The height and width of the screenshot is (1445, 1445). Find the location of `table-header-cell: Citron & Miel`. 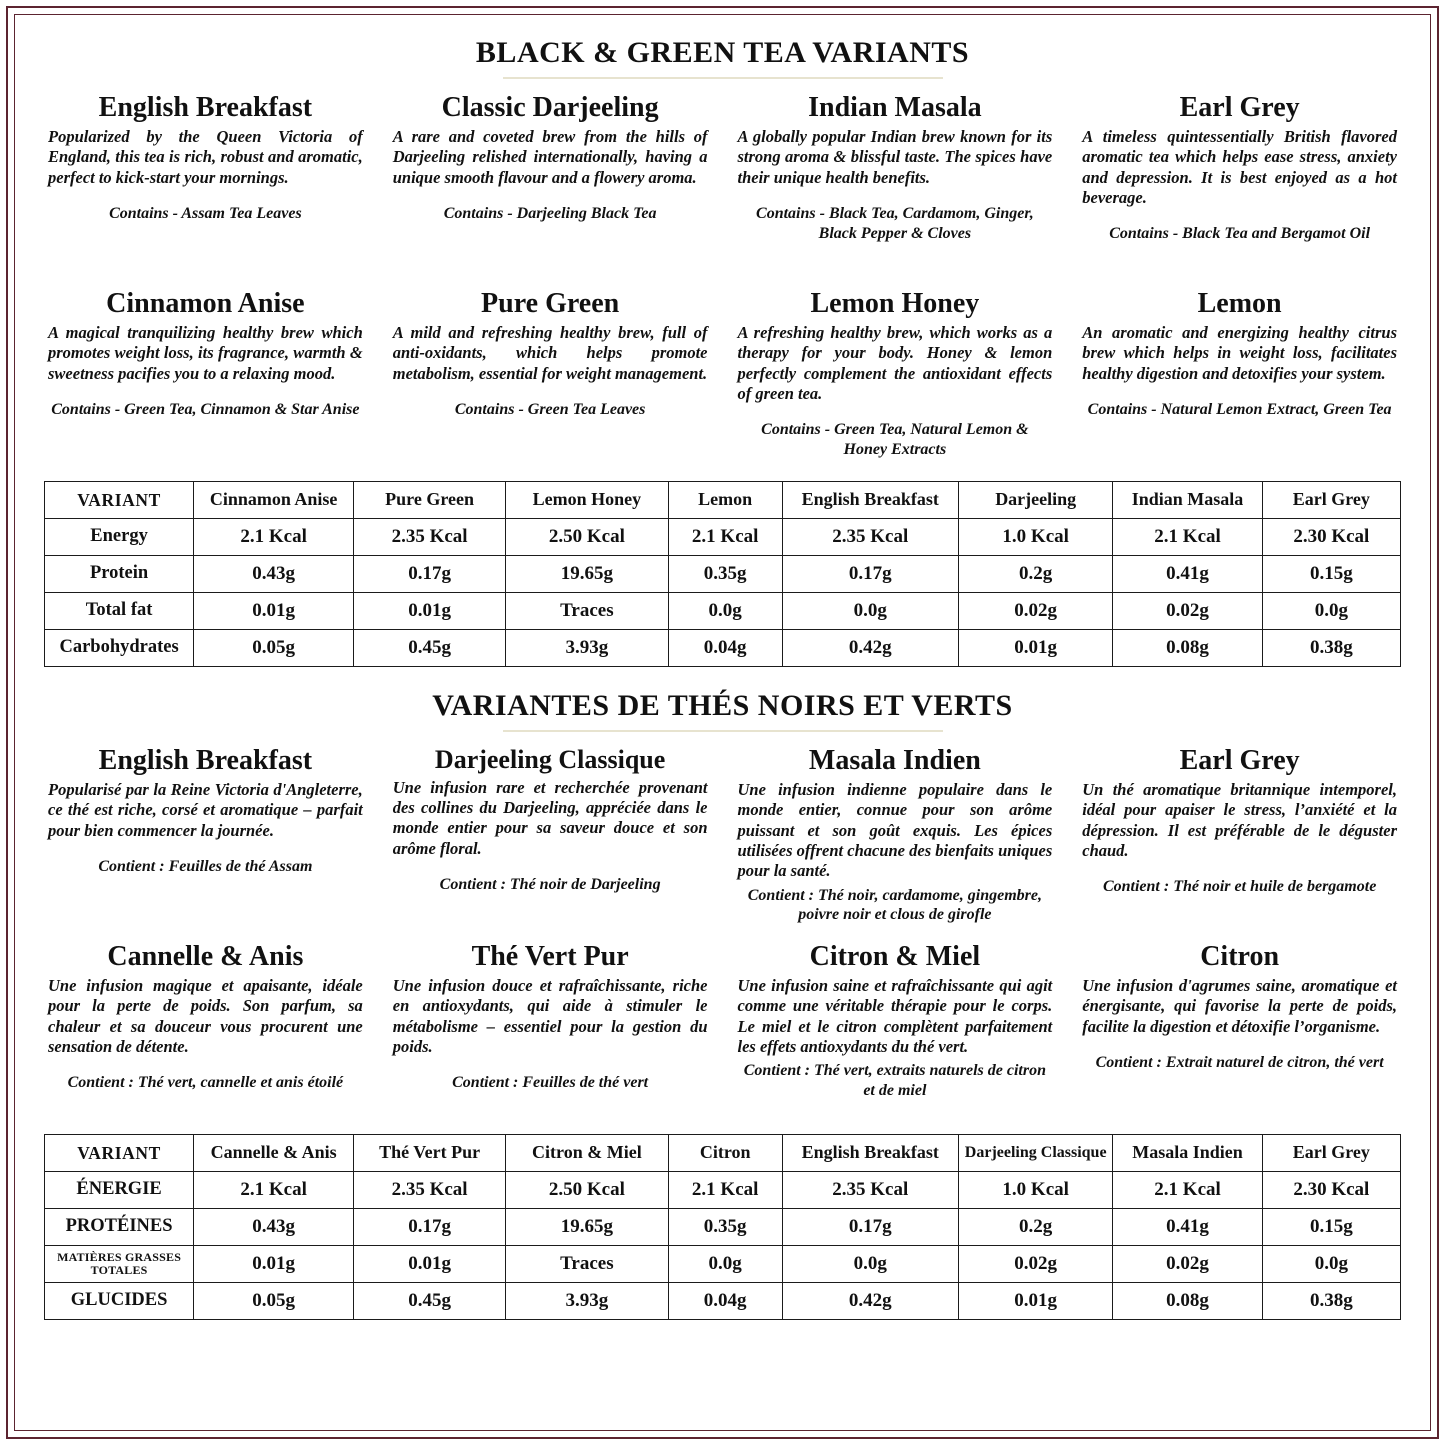

table-header-cell: Citron & Miel is located at coordinates (587, 1153).